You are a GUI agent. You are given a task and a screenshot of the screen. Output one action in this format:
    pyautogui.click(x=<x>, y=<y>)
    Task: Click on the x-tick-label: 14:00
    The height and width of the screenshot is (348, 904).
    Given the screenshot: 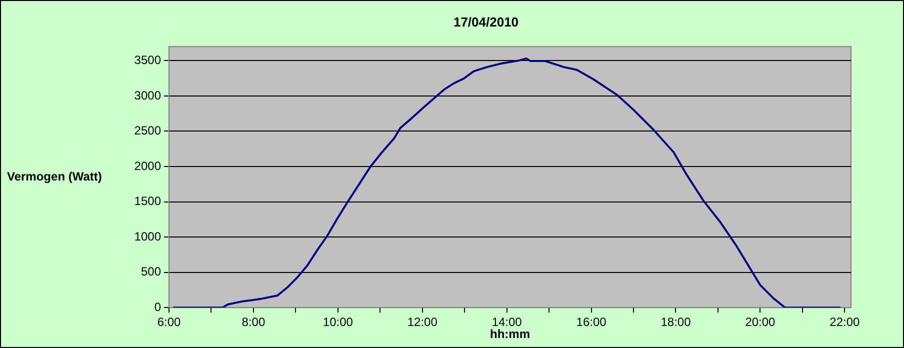 What is the action you would take?
    pyautogui.click(x=507, y=322)
    